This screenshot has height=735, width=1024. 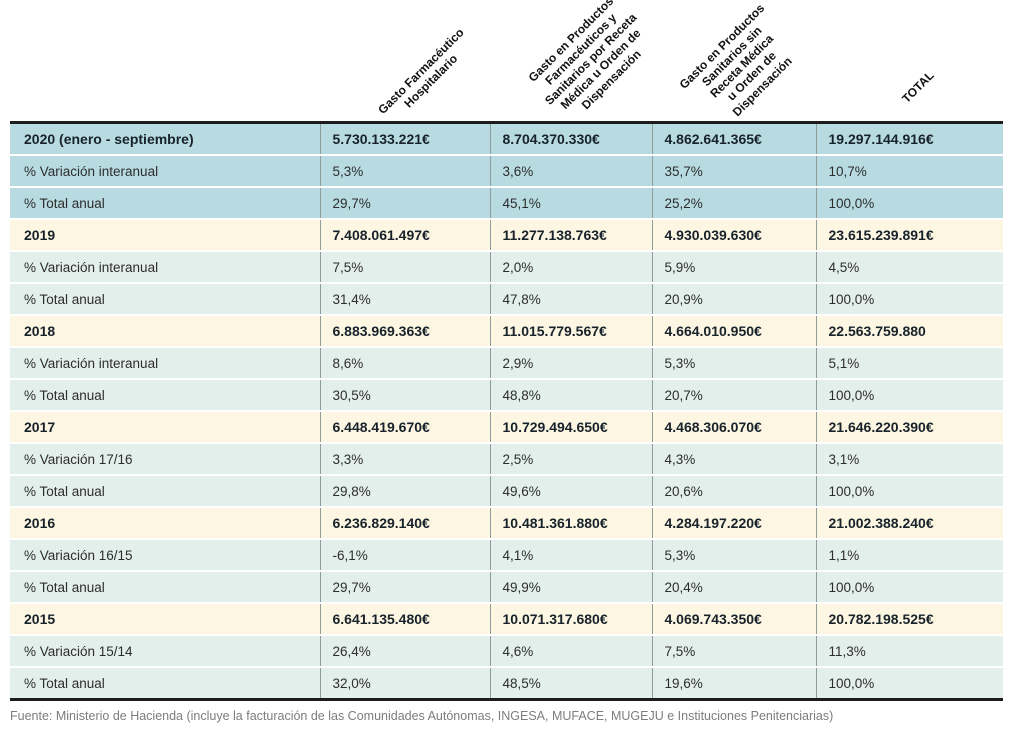 I want to click on cell: 11.015.779.567€, so click(x=570, y=331).